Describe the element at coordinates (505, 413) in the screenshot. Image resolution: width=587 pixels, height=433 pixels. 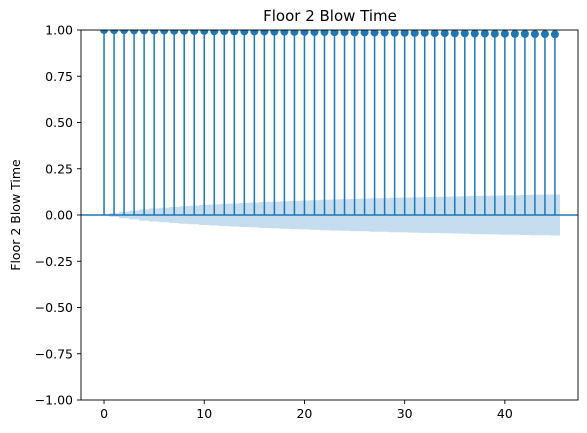
I see `x-tick-label: 40` at that location.